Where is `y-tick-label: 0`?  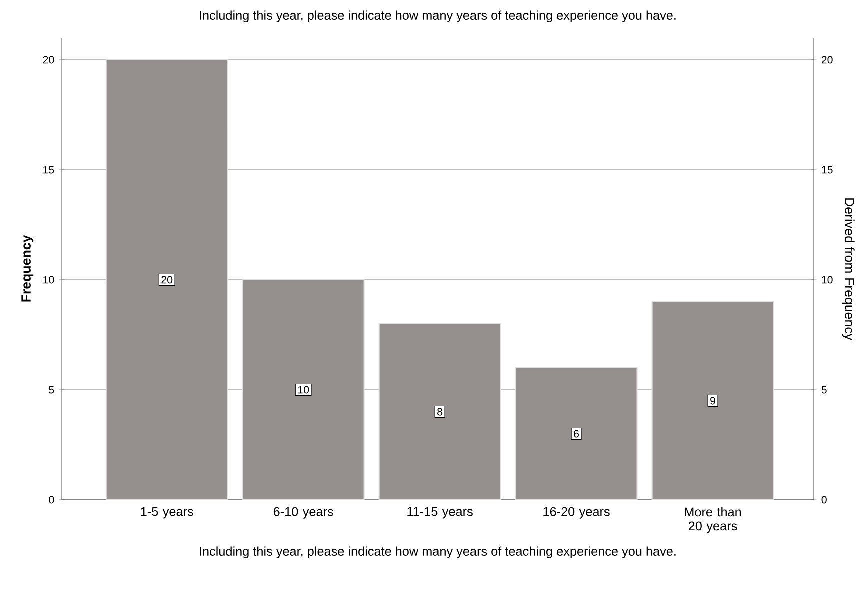 y-tick-label: 0 is located at coordinates (51, 500).